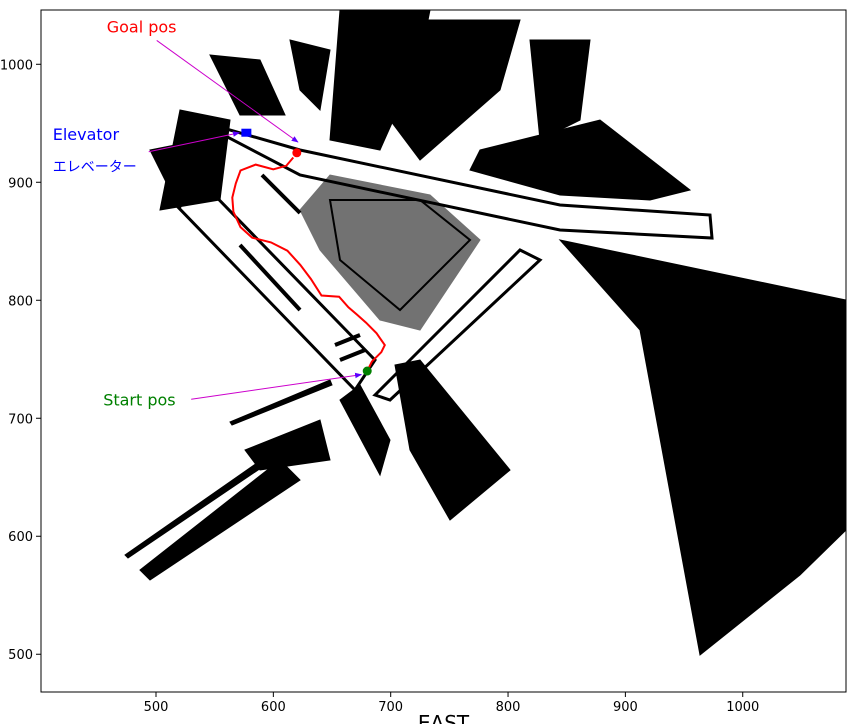  What do you see at coordinates (297, 153) in the screenshot?
I see `goal-marker` at bounding box center [297, 153].